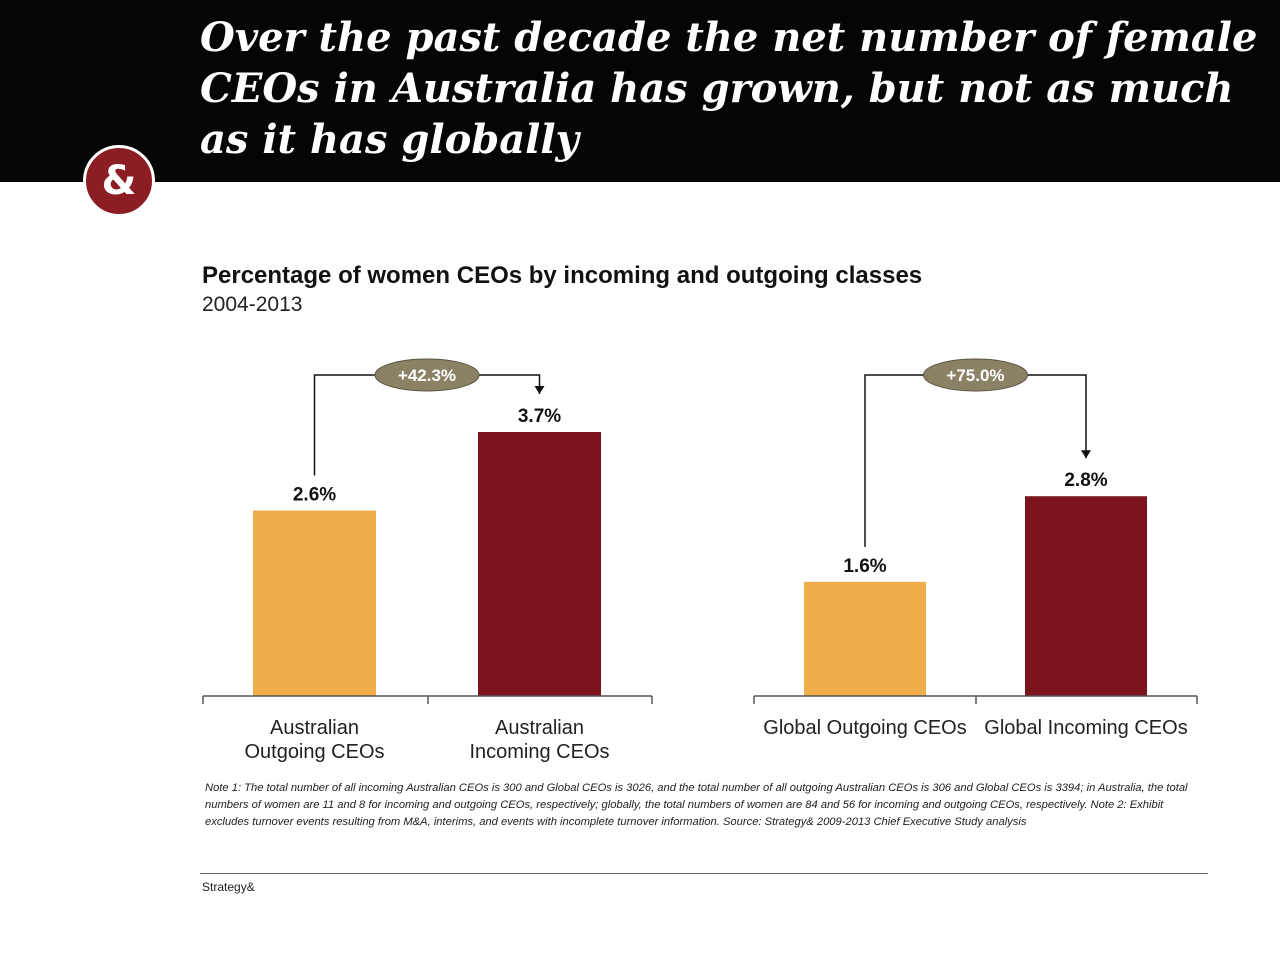 Image resolution: width=1280 pixels, height=959 pixels. I want to click on data-label: 3.7%, so click(539, 416).